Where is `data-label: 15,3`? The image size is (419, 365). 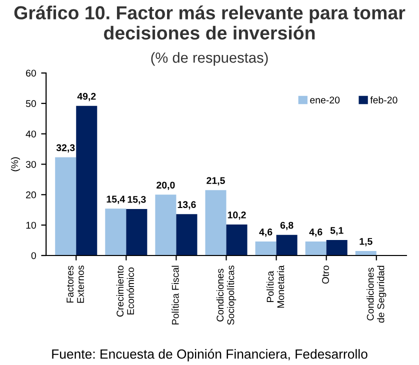 data-label: 15,3 is located at coordinates (137, 200).